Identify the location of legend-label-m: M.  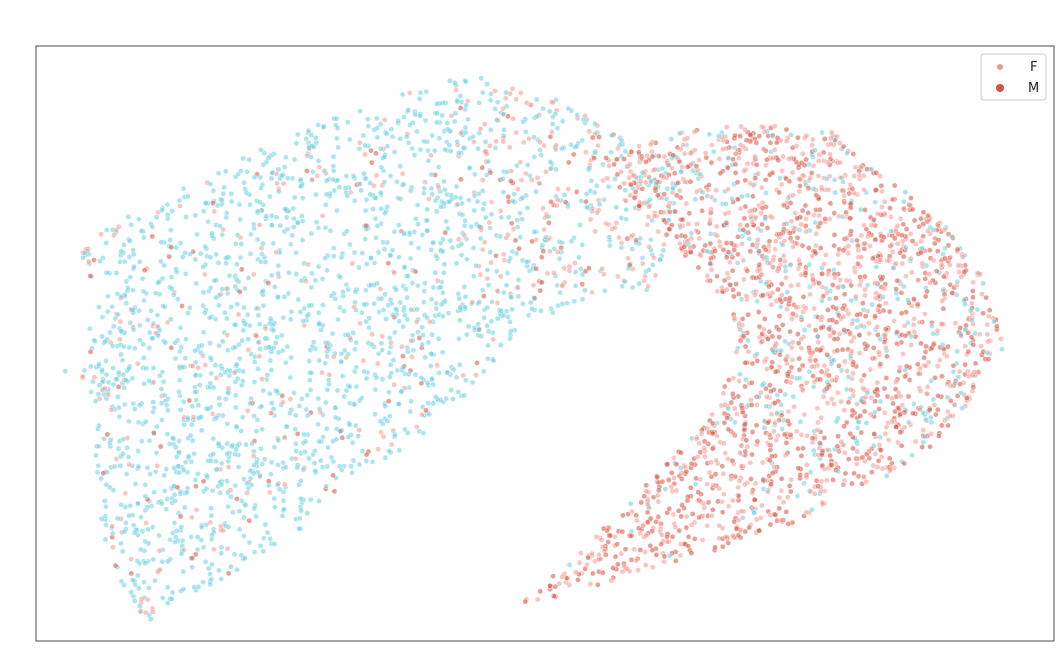
(1033, 88).